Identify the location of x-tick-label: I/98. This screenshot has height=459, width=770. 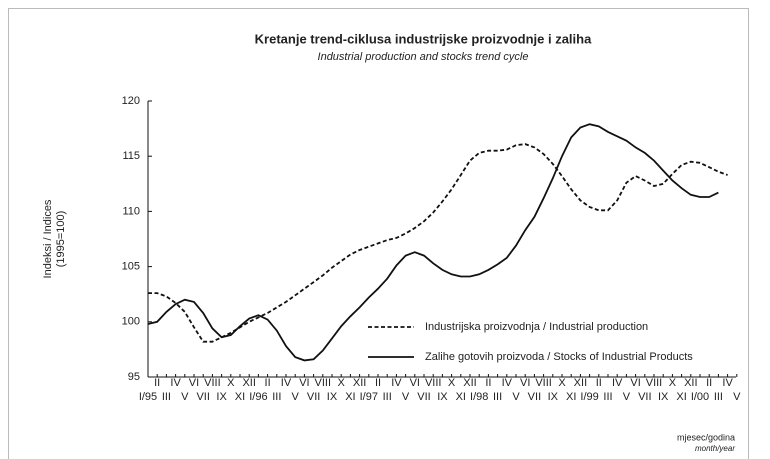
(479, 397).